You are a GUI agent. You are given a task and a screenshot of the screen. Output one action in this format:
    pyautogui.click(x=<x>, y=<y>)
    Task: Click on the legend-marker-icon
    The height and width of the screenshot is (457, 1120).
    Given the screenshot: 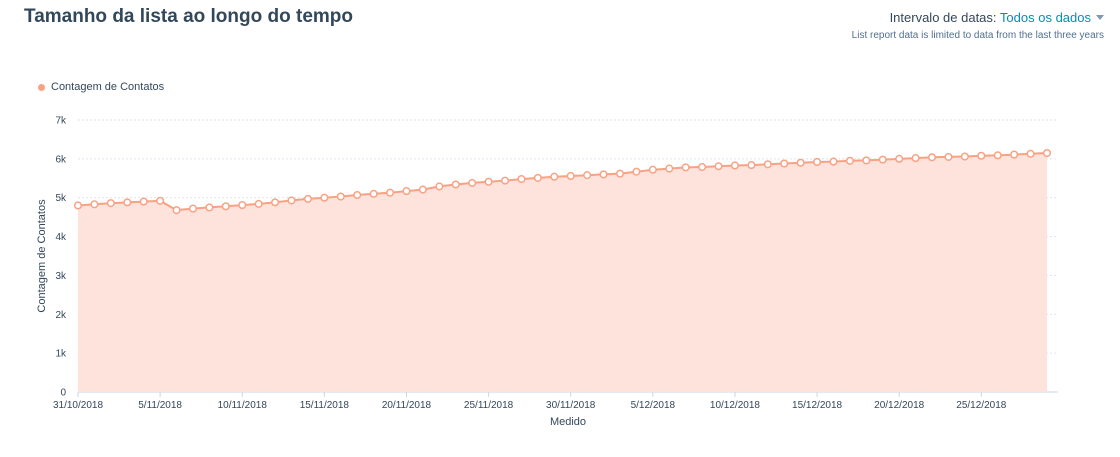 What is the action you would take?
    pyautogui.click(x=41, y=87)
    